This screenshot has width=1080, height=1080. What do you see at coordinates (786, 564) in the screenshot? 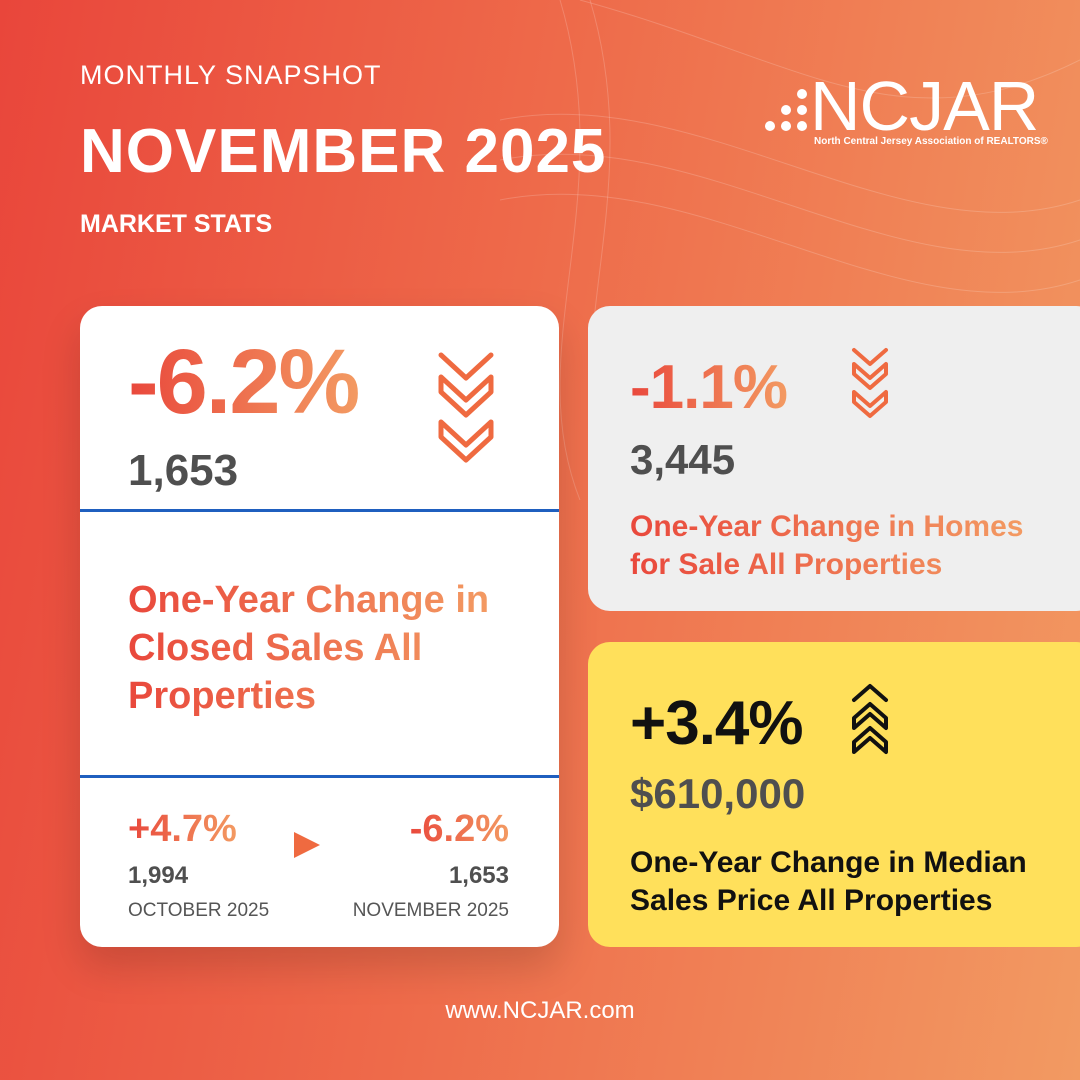
I see `homes-label-line: for Sale All Properties` at bounding box center [786, 564].